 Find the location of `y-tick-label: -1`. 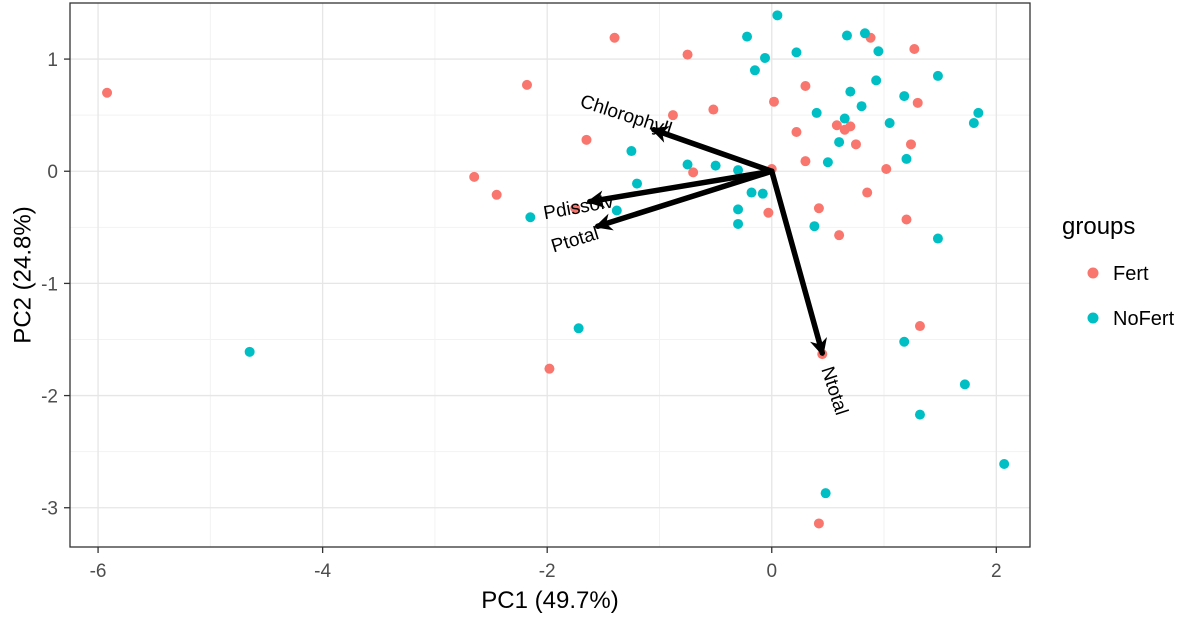

y-tick-label: -1 is located at coordinates (49, 284).